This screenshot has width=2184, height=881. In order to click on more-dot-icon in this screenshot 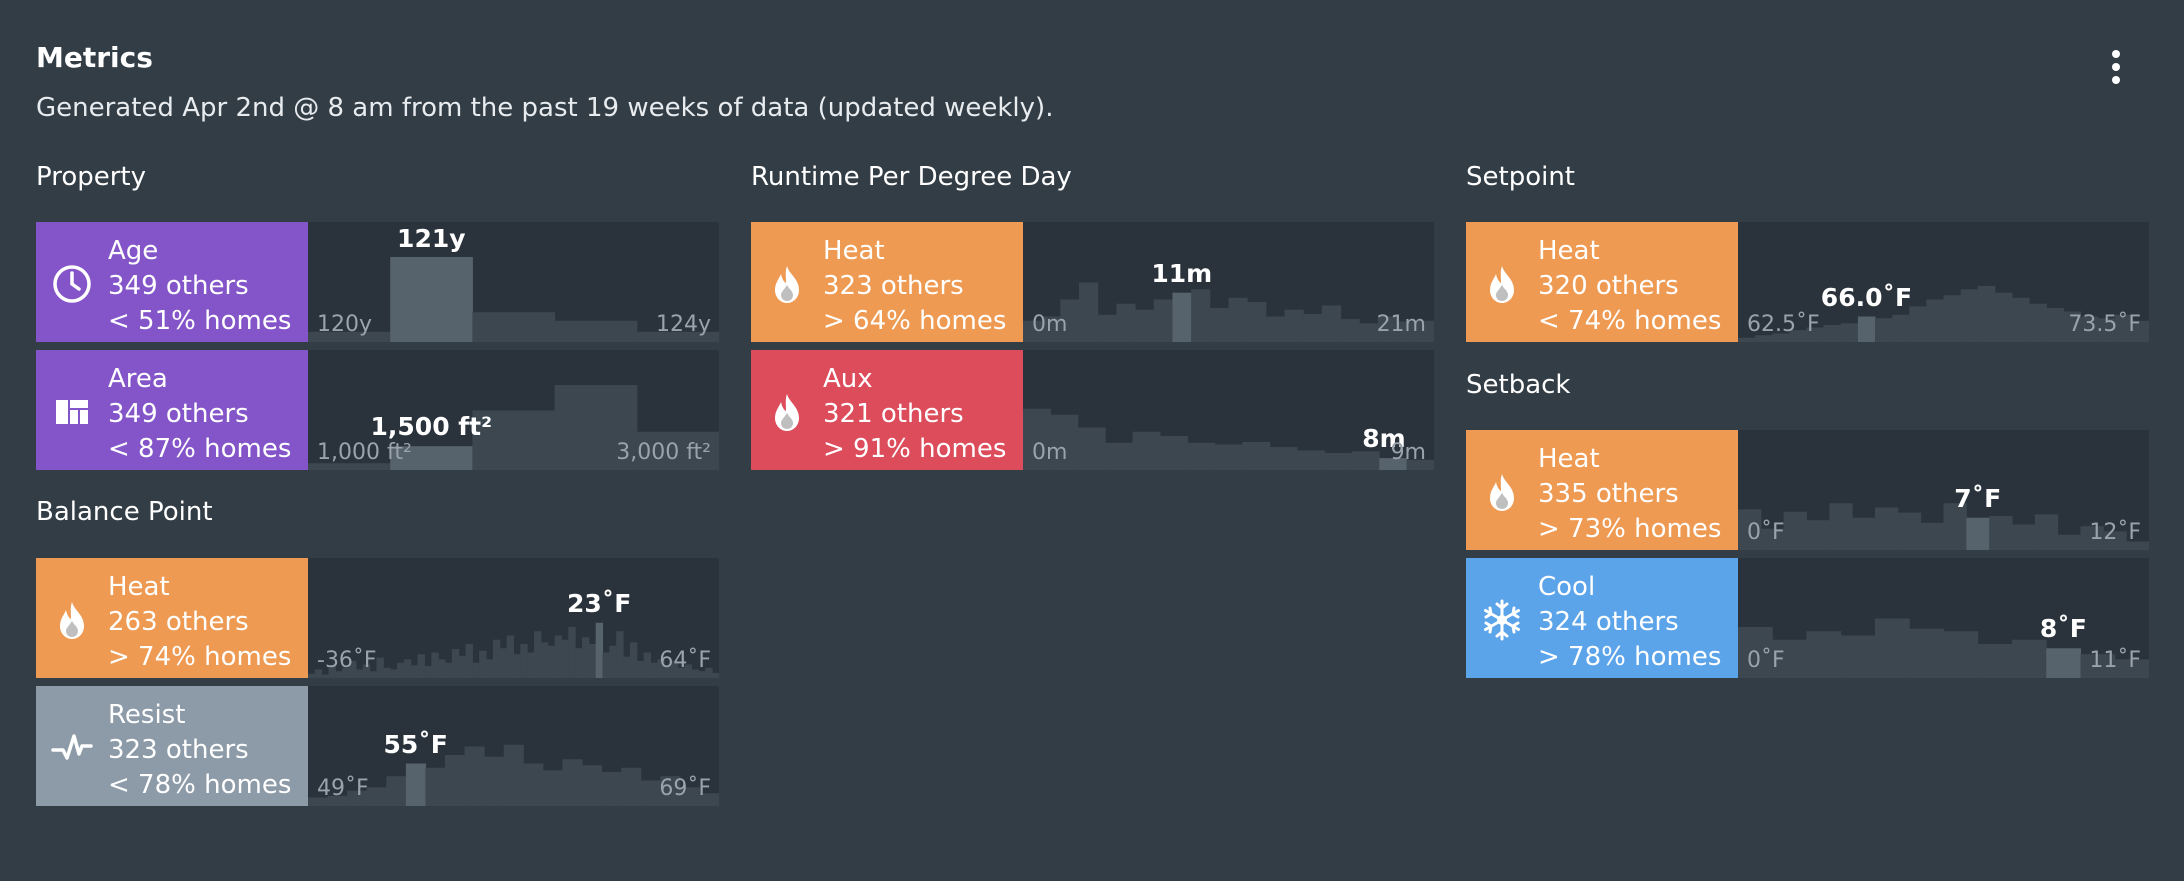, I will do `click(2116, 80)`.